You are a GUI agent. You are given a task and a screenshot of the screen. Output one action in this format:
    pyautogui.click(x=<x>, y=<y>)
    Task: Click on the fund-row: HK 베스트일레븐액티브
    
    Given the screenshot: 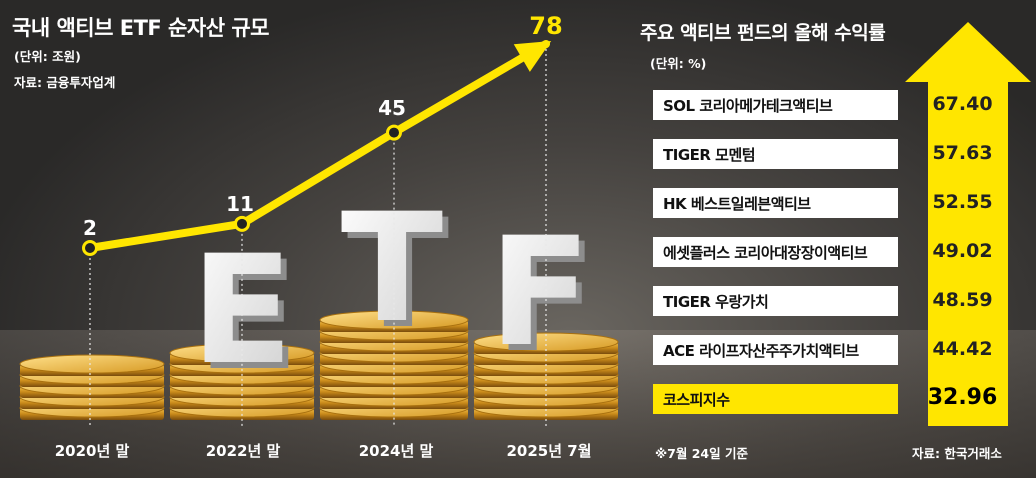 What is the action you would take?
    pyautogui.click(x=775, y=203)
    